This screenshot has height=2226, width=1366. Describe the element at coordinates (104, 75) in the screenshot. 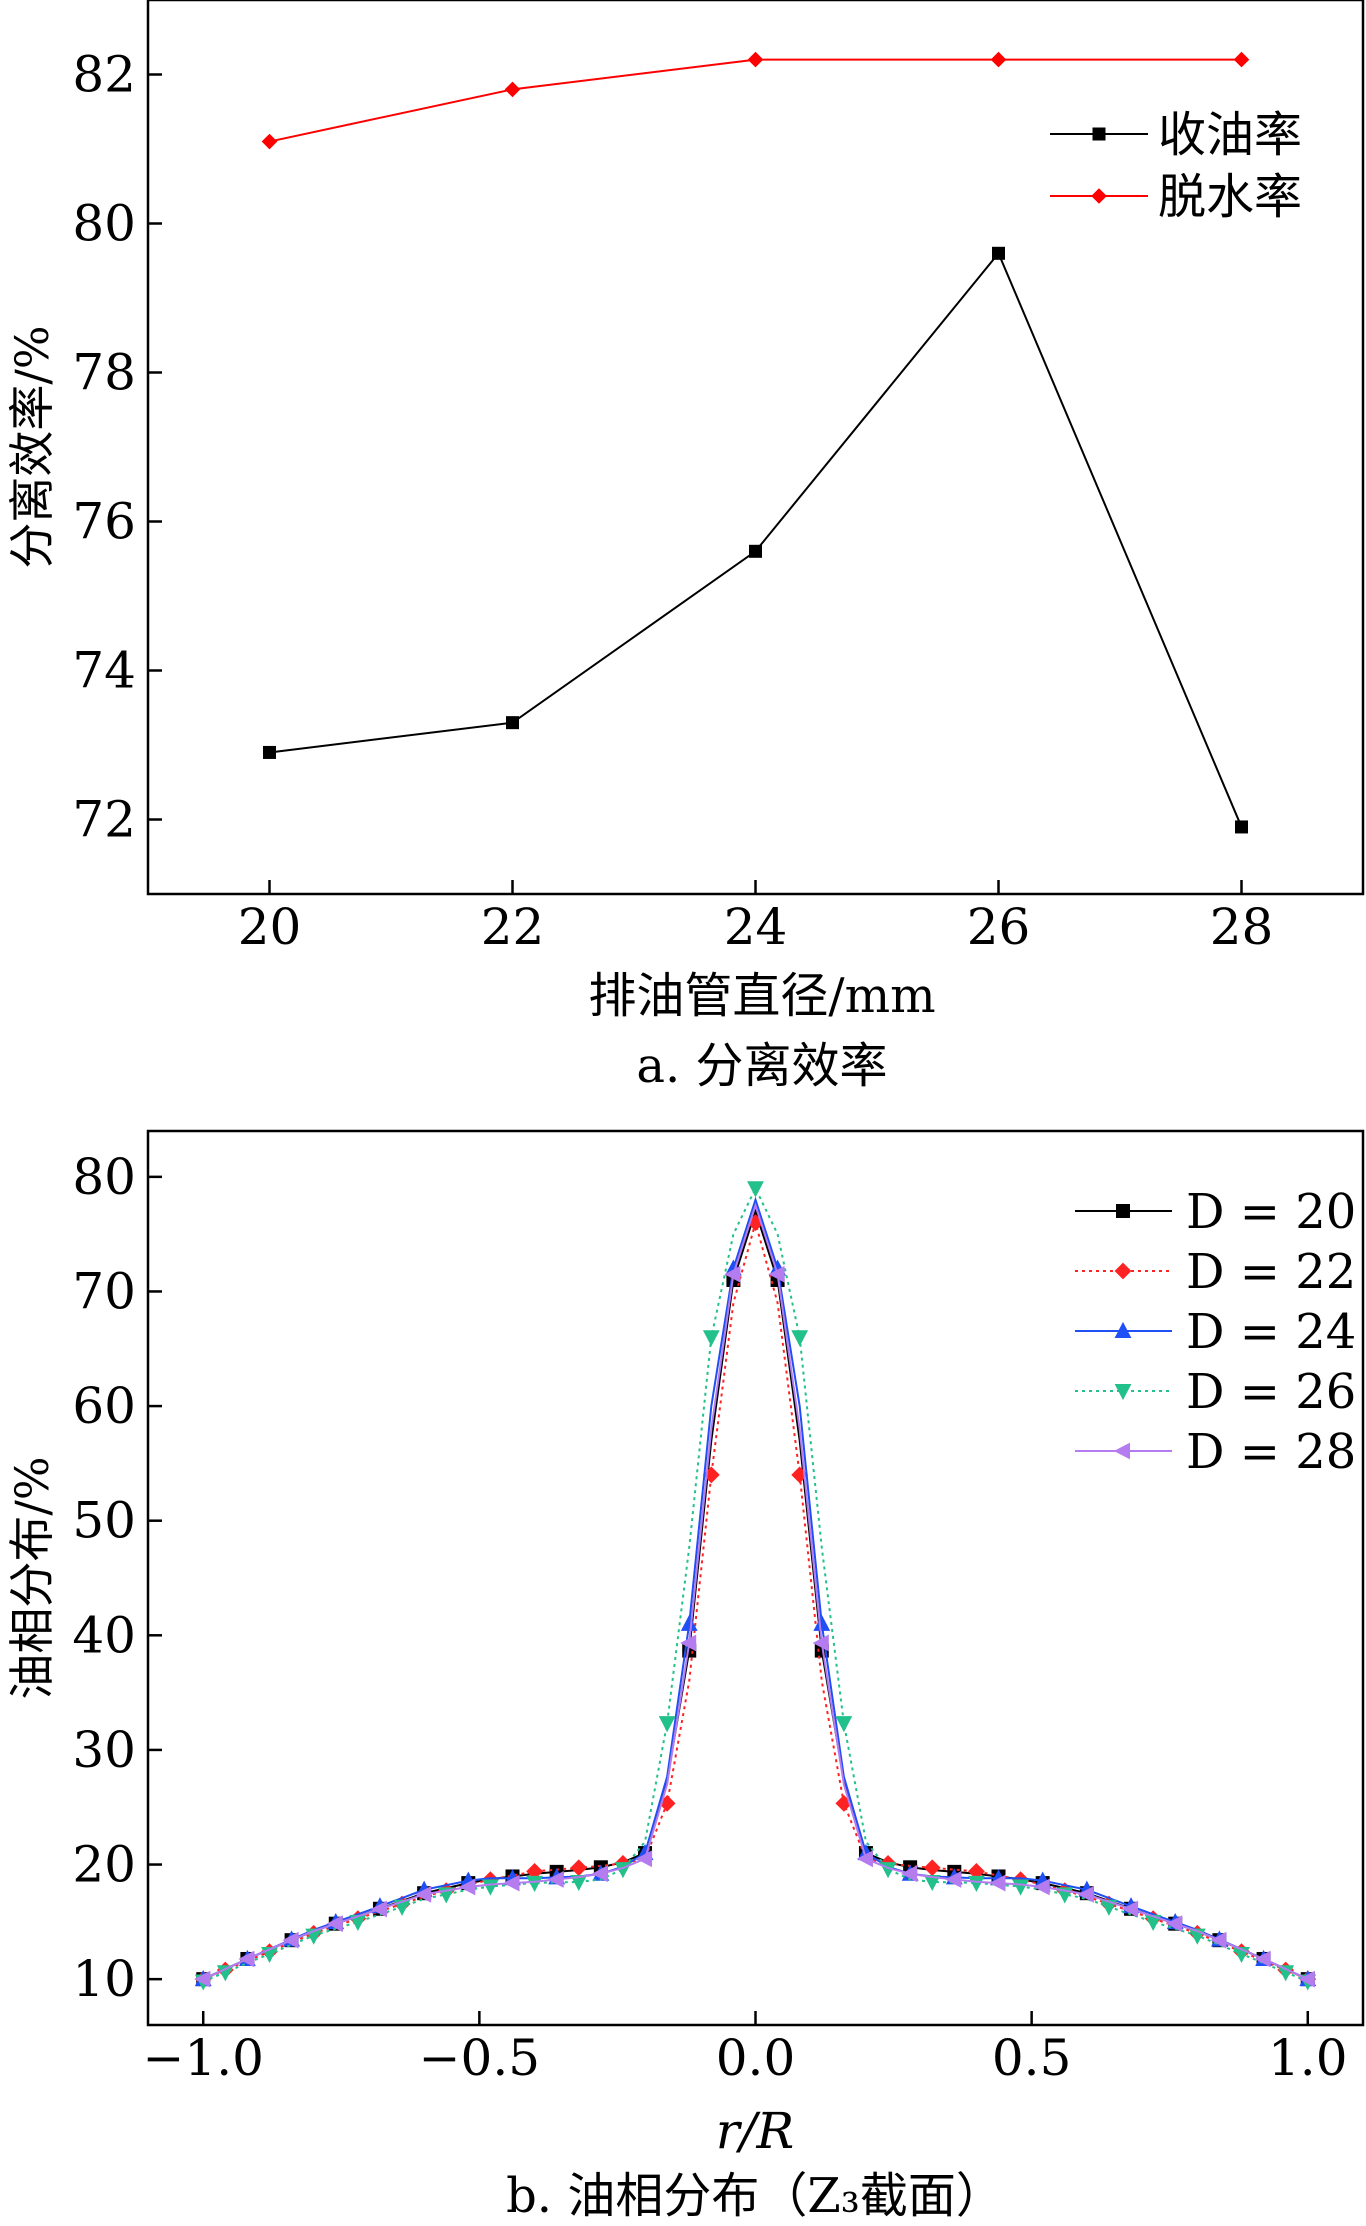

I see `y-tick-label: 82` at that location.